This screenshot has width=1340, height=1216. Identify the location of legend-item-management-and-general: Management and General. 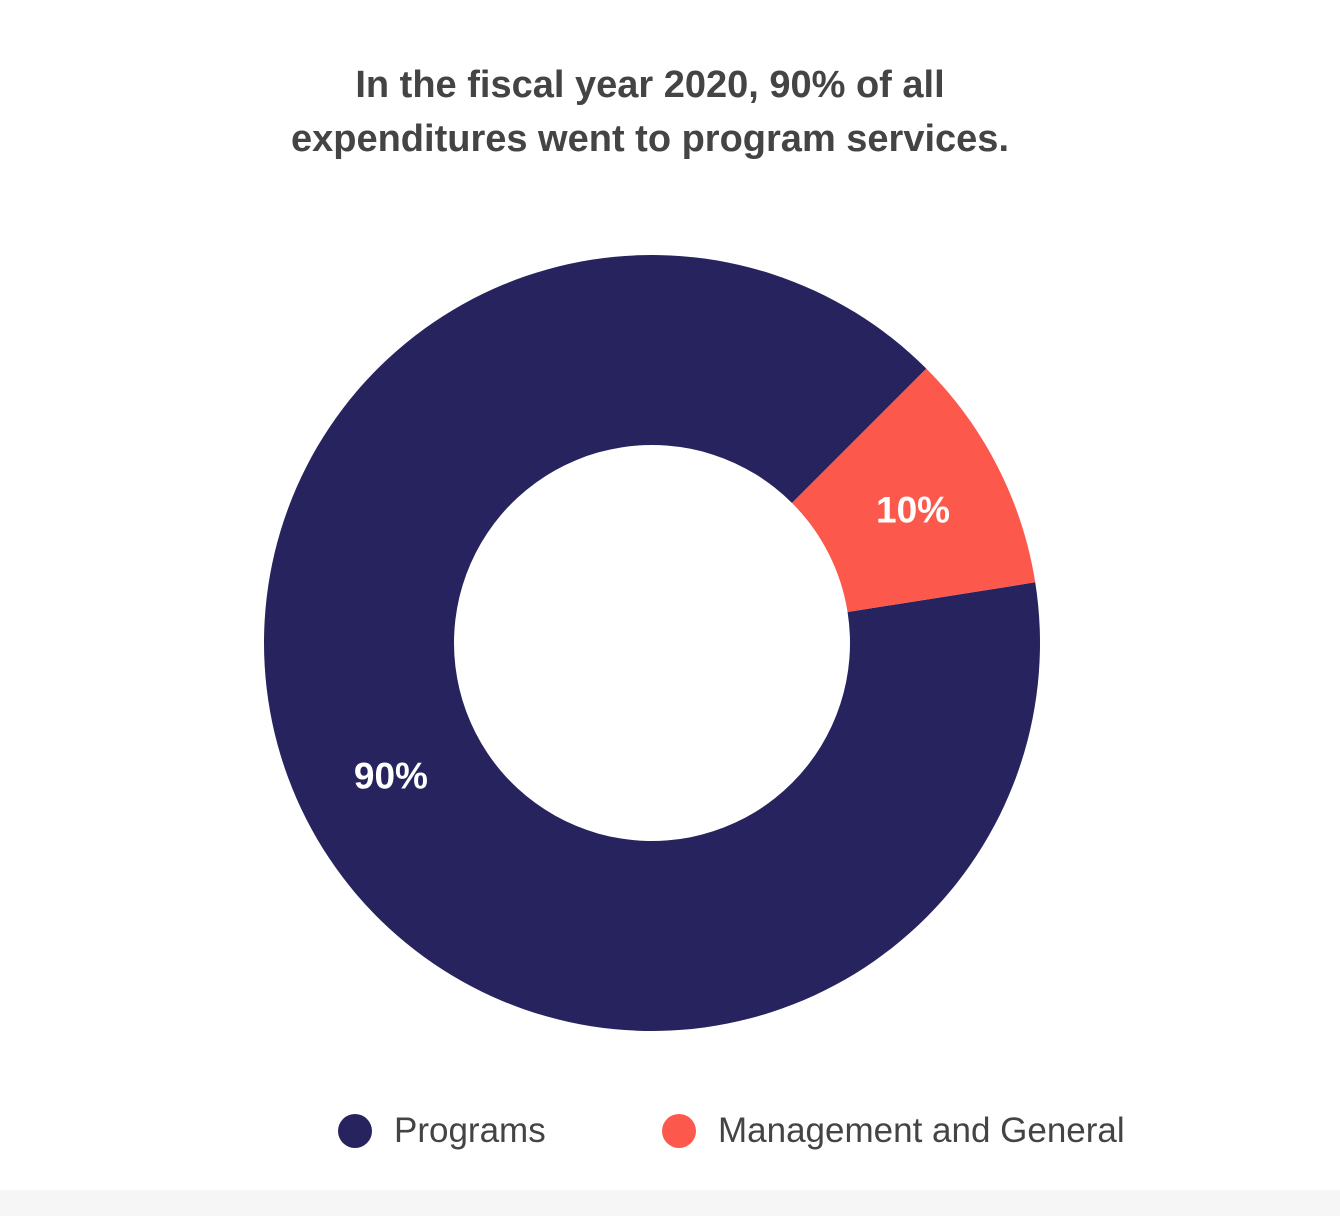
(893, 1131).